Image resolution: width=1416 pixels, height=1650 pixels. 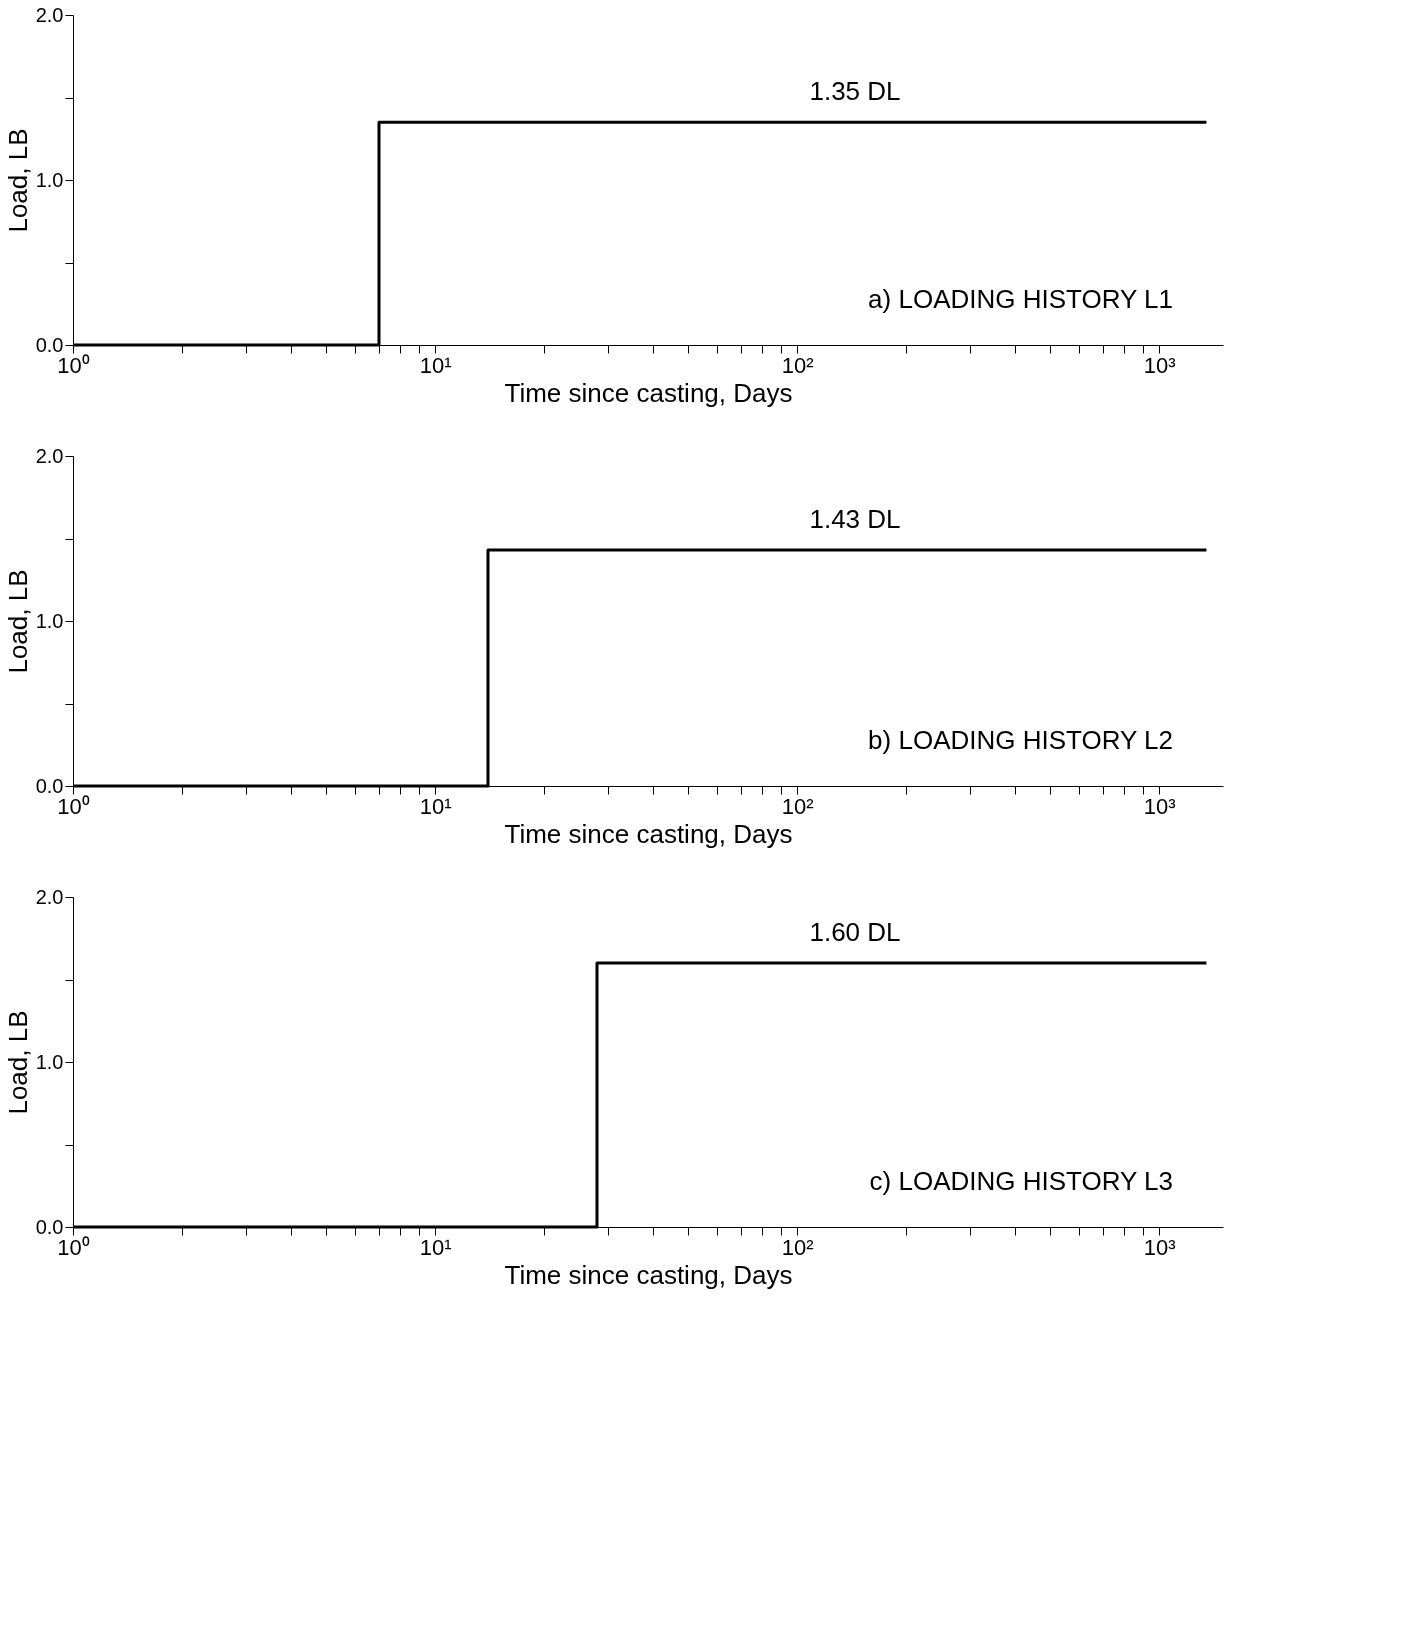 What do you see at coordinates (855, 91) in the screenshot?
I see `annotation: 1.35 DL` at bounding box center [855, 91].